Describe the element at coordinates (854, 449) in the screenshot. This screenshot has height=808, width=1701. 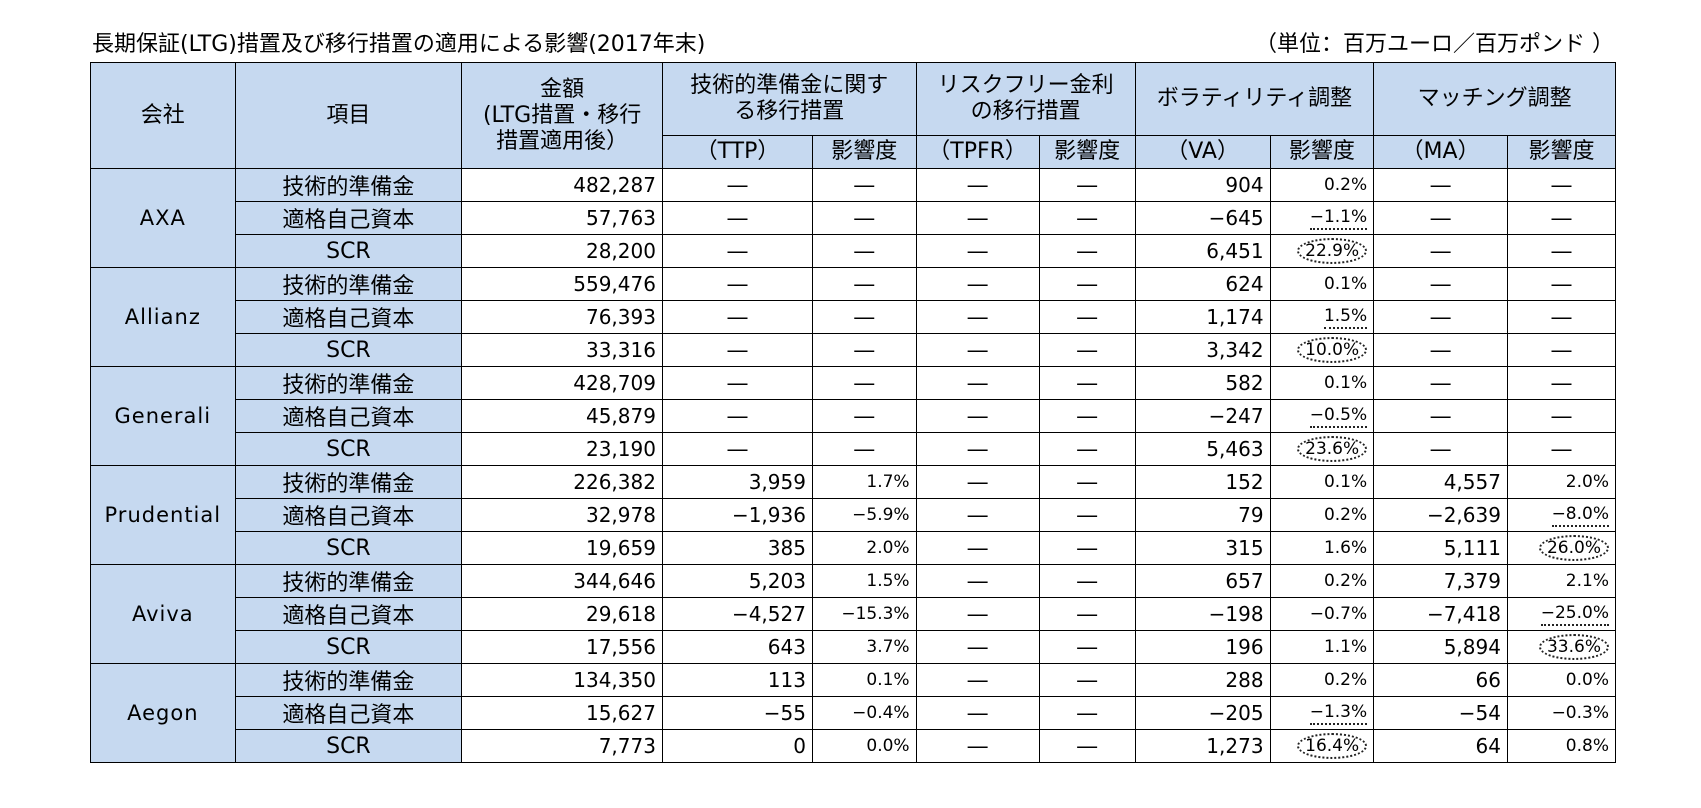
I see `table-row: SCR 23,190 ― ― ― ― 5,463 23.6% ― ―` at that location.